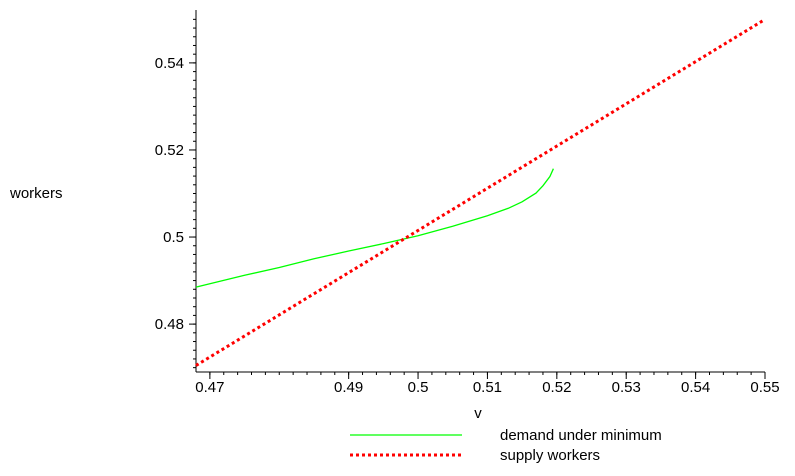 This screenshot has width=795, height=476. What do you see at coordinates (418, 387) in the screenshot?
I see `x-tick-label: 0.5` at bounding box center [418, 387].